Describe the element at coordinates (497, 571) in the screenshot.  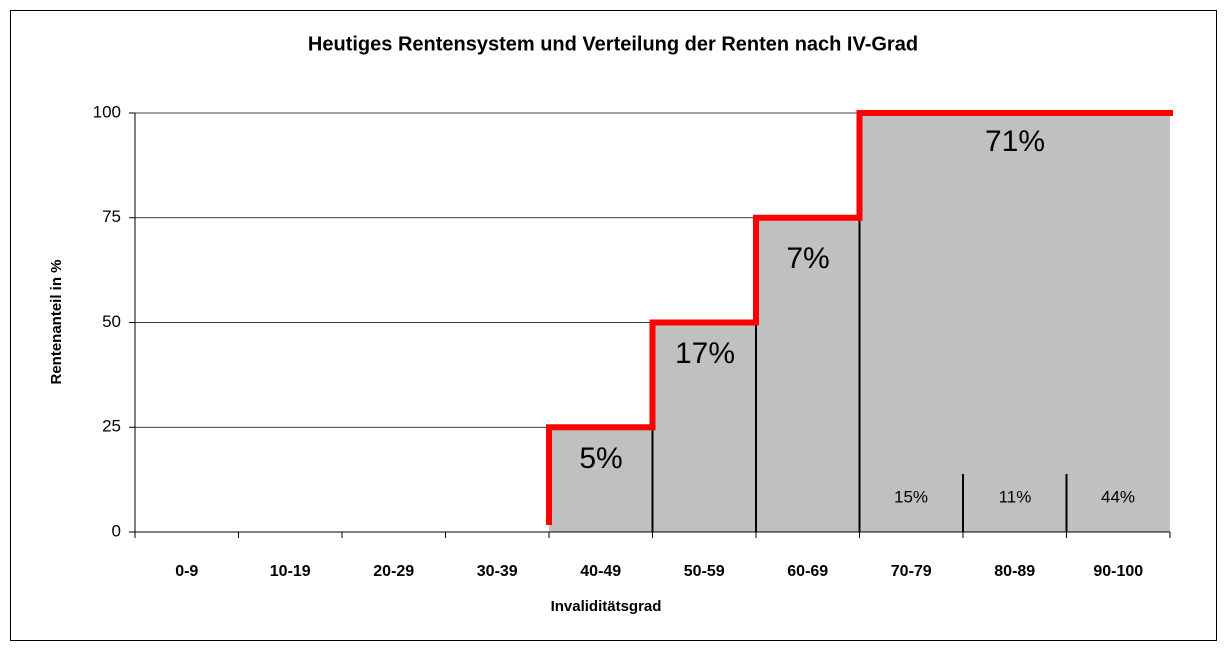
I see `x-tick-label: 30-39` at that location.